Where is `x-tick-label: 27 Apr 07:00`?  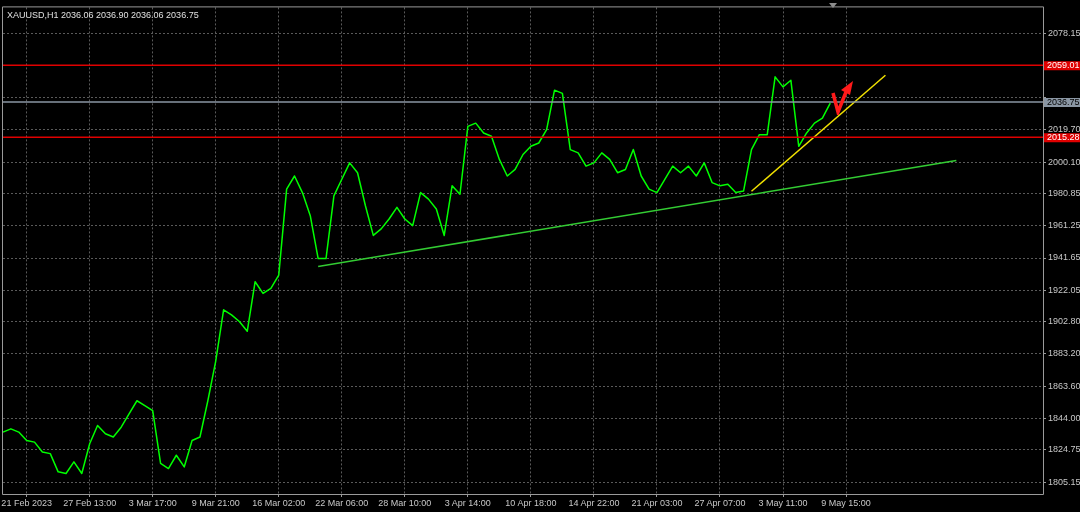 x-tick-label: 27 Apr 07:00 is located at coordinates (720, 502).